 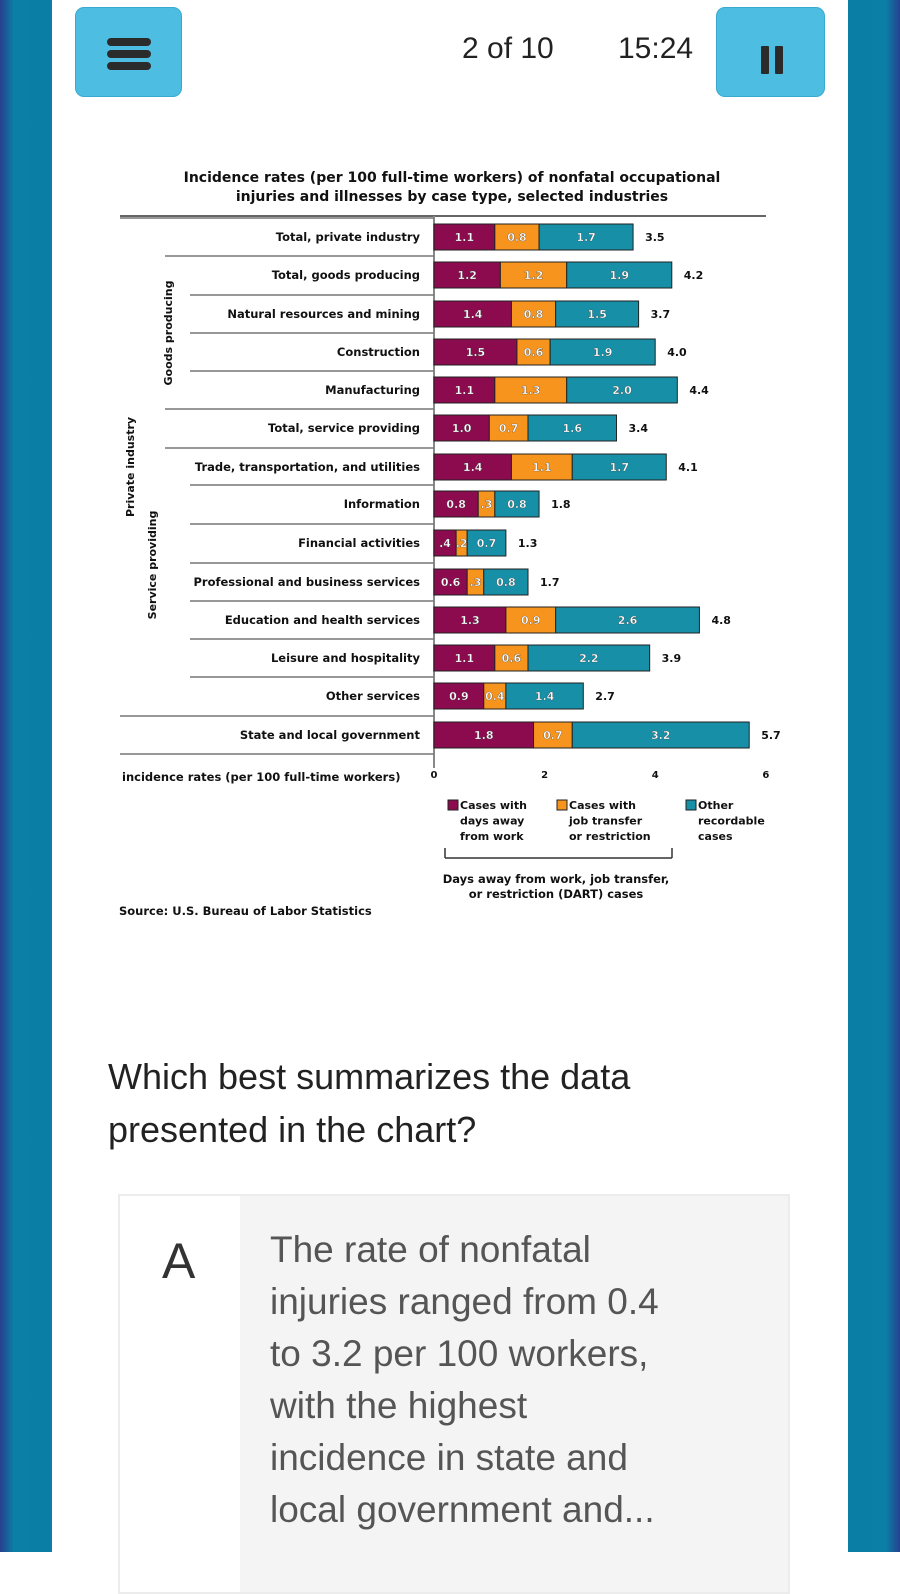 I want to click on total-label: 5.7, so click(x=771, y=735).